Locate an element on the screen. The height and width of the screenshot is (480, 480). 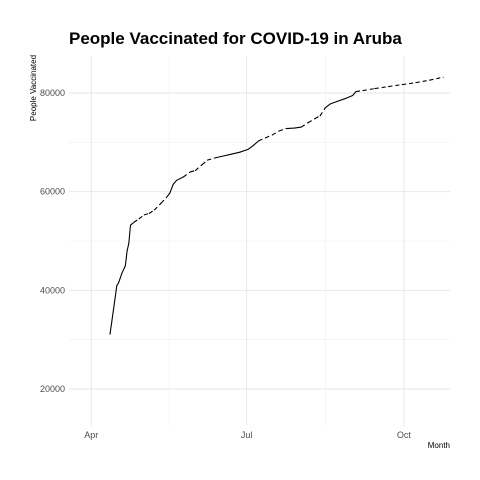
x-axis-label: Month is located at coordinates (439, 445).